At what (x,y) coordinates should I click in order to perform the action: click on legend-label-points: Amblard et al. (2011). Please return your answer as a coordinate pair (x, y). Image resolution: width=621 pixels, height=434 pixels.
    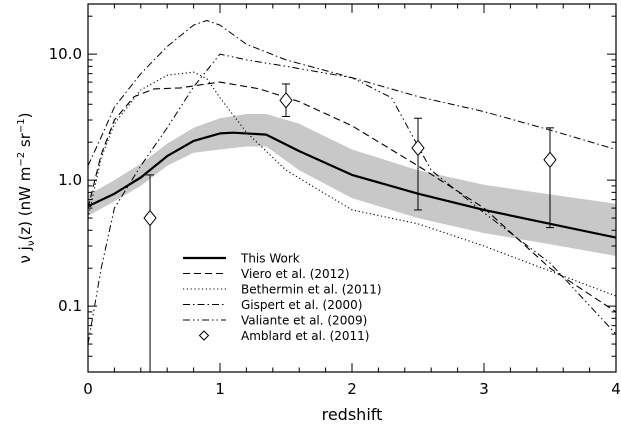
    Looking at the image, I should click on (305, 336).